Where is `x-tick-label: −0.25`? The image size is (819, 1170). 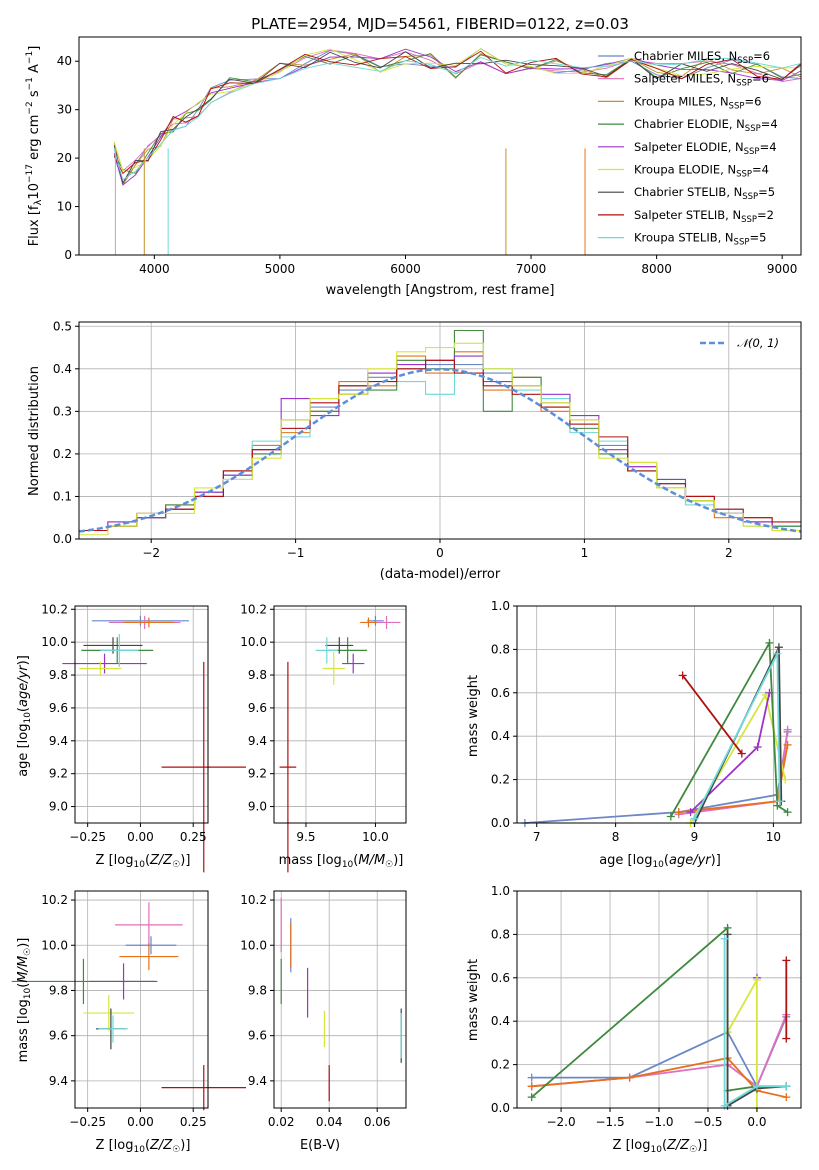 x-tick-label: −0.25 is located at coordinates (87, 837).